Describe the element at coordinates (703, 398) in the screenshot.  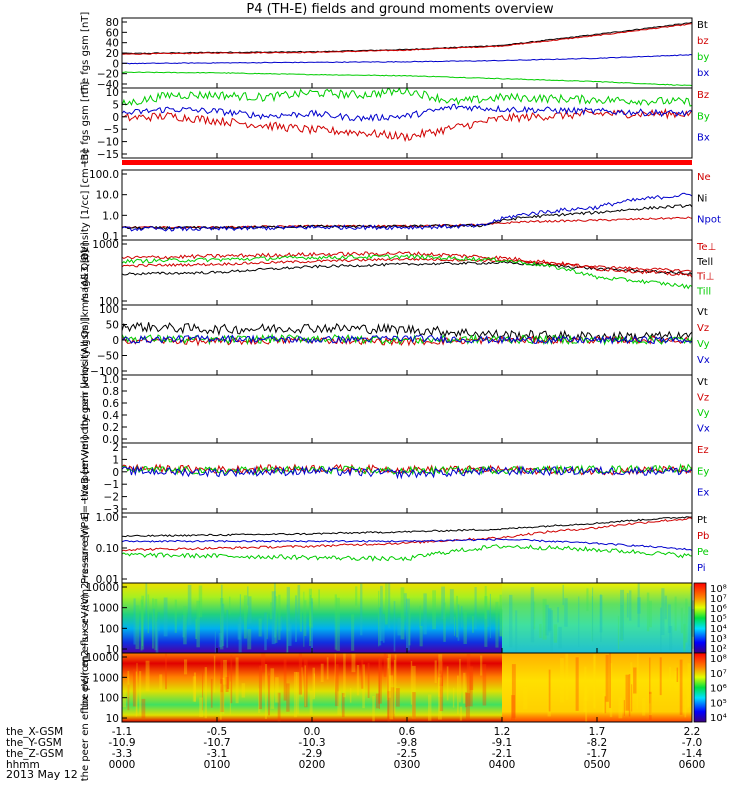
I see `legend-label: Vz` at that location.